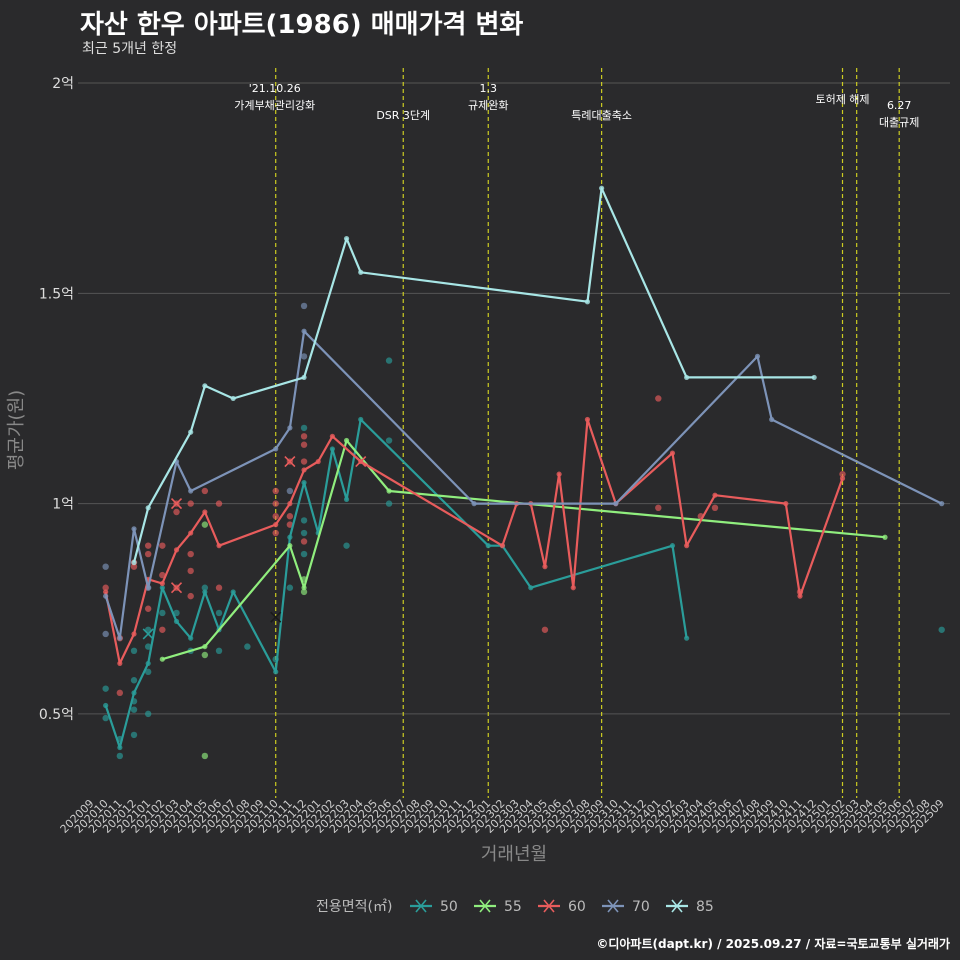 The image size is (960, 960). What do you see at coordinates (56, 715) in the screenshot?
I see `y-tick-label: 0.5억` at bounding box center [56, 715].